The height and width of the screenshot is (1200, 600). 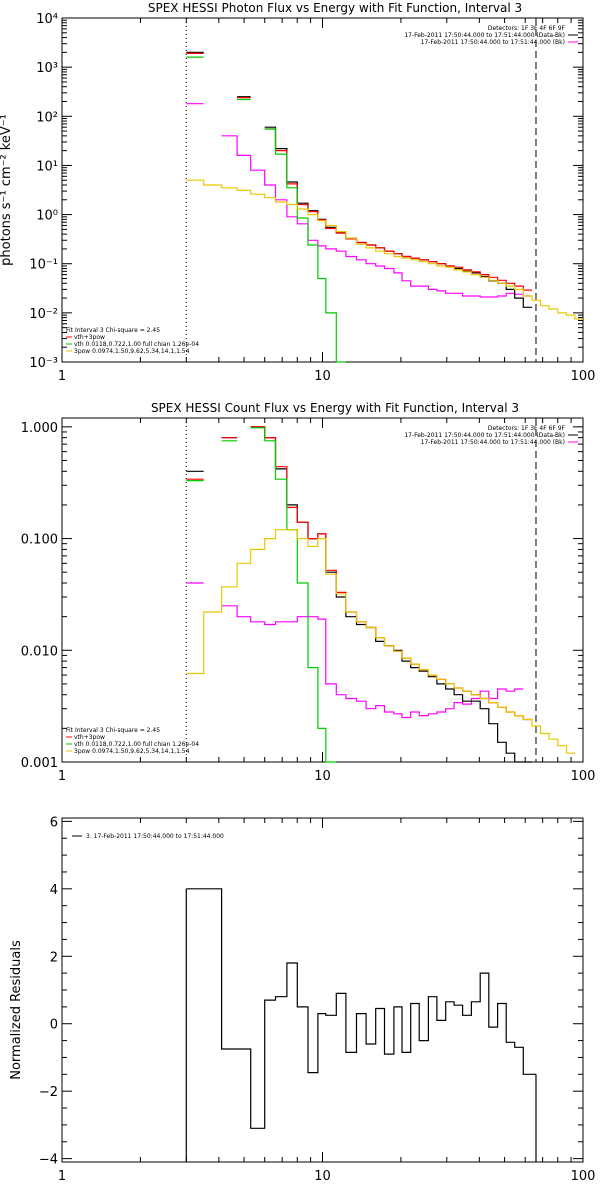 What do you see at coordinates (48, 1160) in the screenshot?
I see `y-tick-label: −4` at bounding box center [48, 1160].